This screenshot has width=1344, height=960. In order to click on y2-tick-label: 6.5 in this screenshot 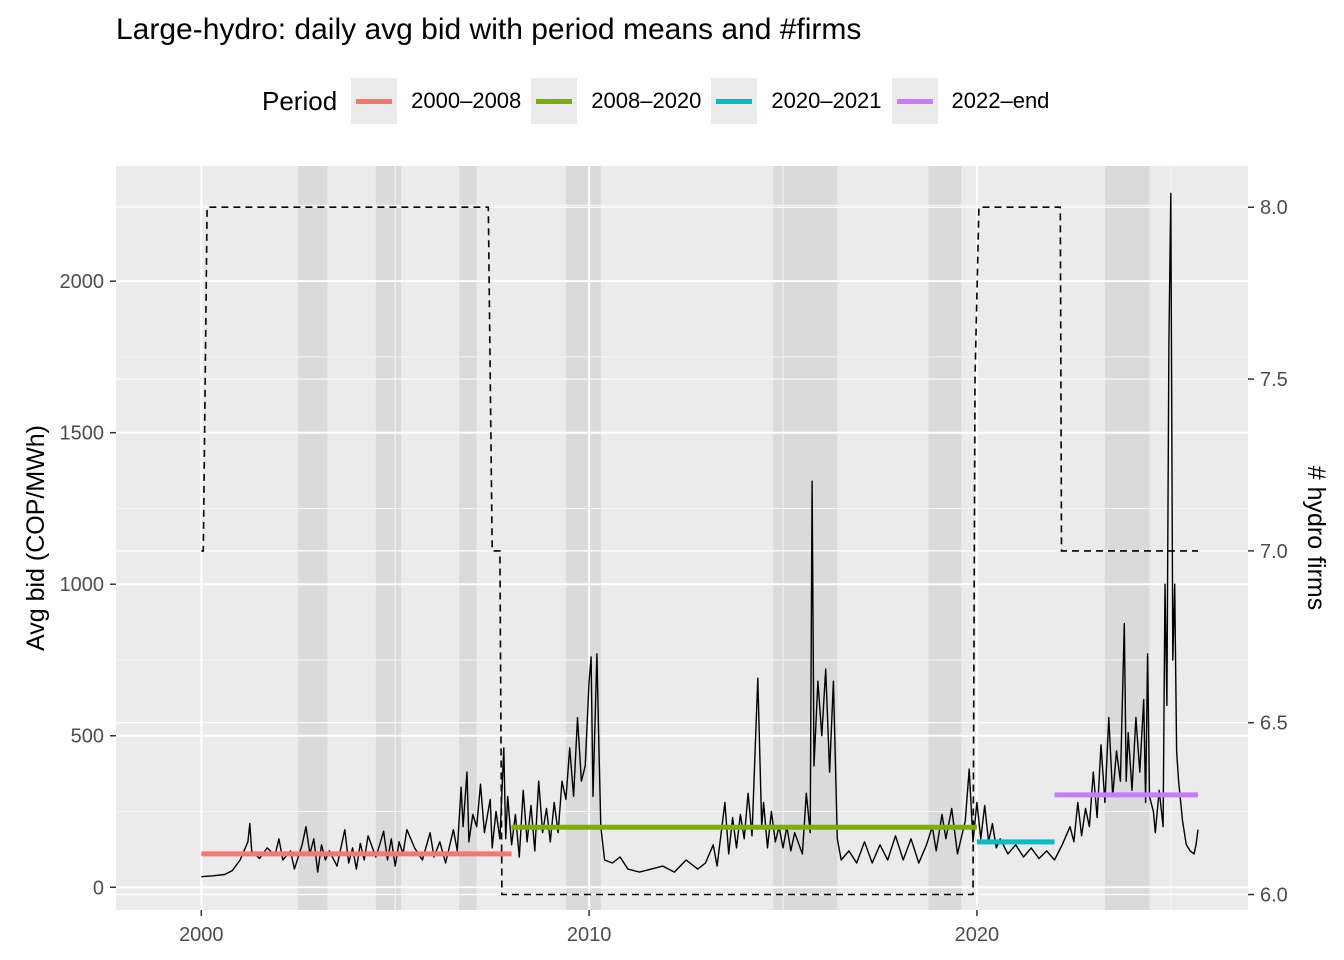, I will do `click(1274, 724)`.